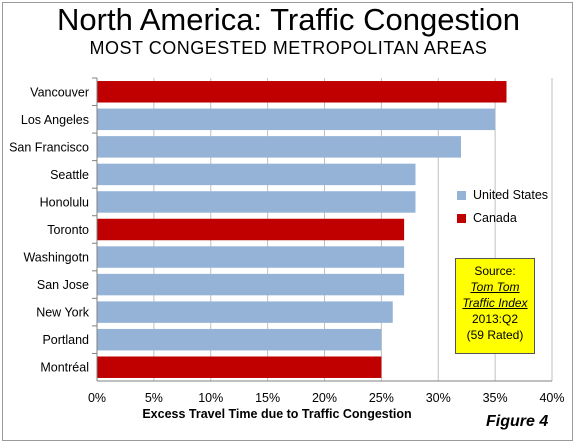  I want to click on y-category-label: Honolulu, so click(64, 202).